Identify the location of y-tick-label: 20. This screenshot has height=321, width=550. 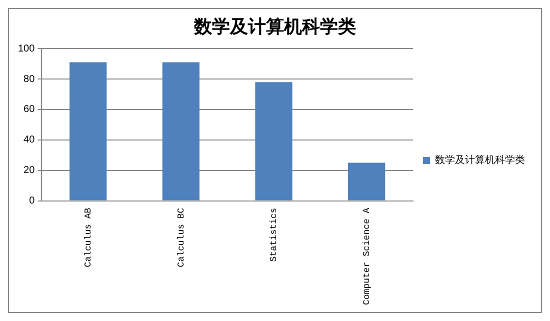
(30, 170).